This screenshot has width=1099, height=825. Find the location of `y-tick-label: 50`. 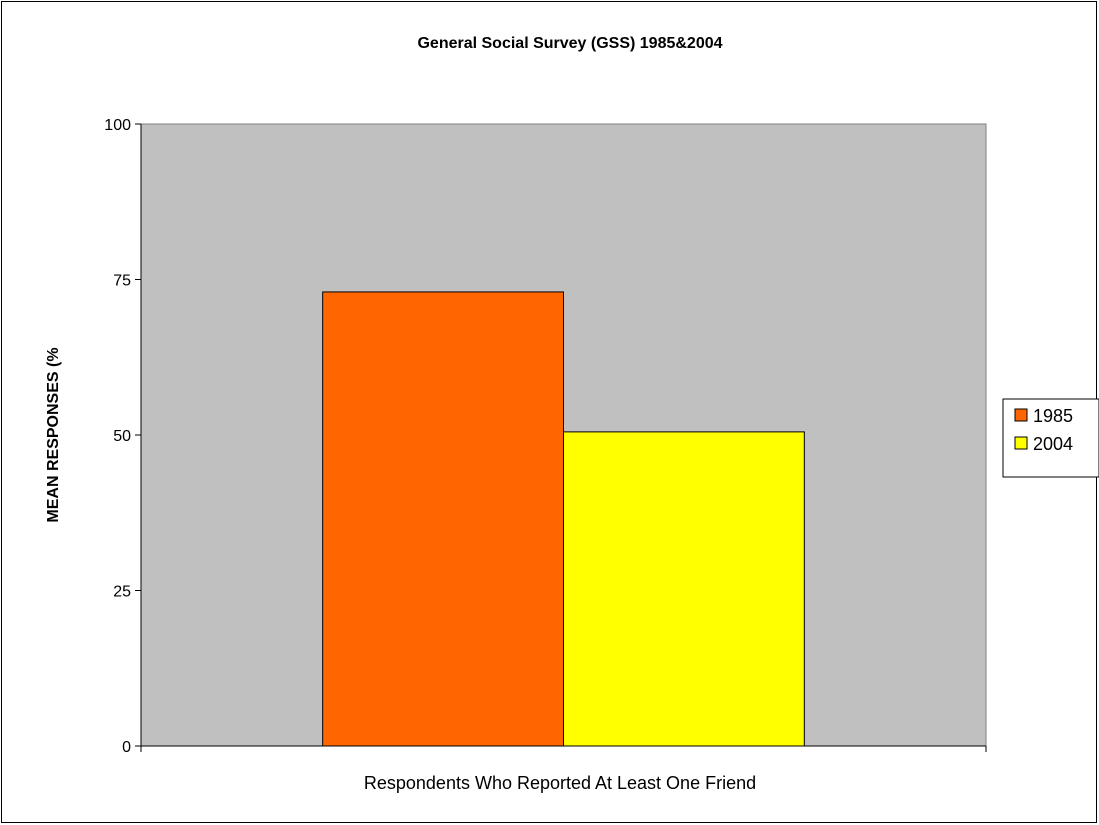

y-tick-label: 50 is located at coordinates (122, 436).